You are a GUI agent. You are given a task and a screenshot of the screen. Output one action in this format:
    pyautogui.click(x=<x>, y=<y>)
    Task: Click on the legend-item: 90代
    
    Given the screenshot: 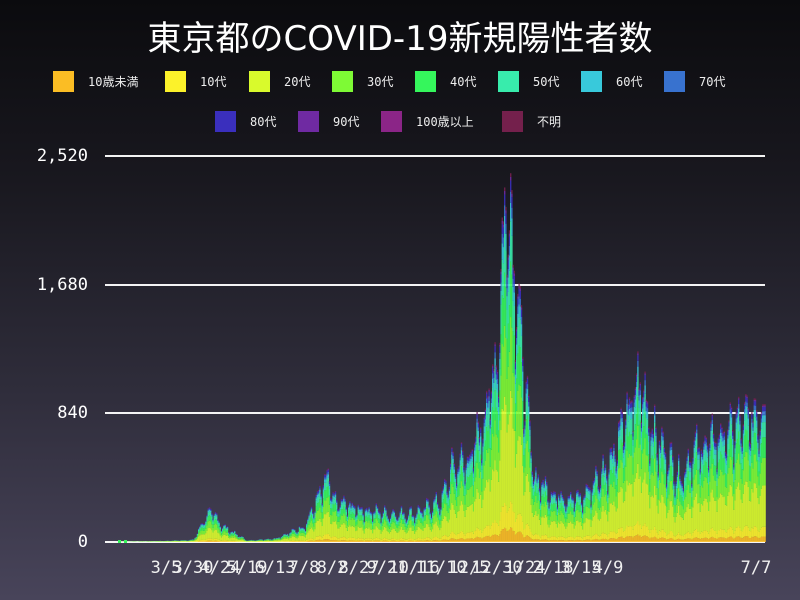 What is the action you would take?
    pyautogui.click(x=328, y=121)
    